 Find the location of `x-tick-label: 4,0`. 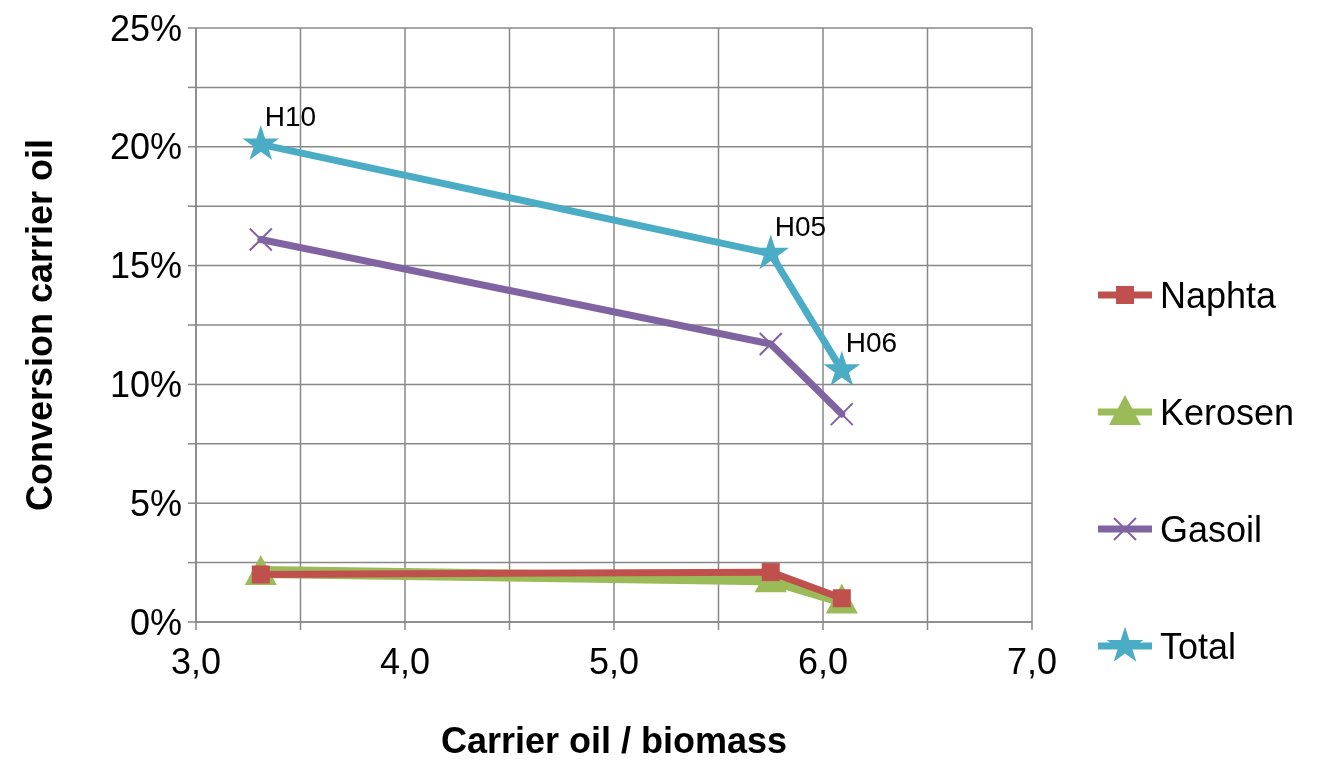

x-tick-label: 4,0 is located at coordinates (405, 661).